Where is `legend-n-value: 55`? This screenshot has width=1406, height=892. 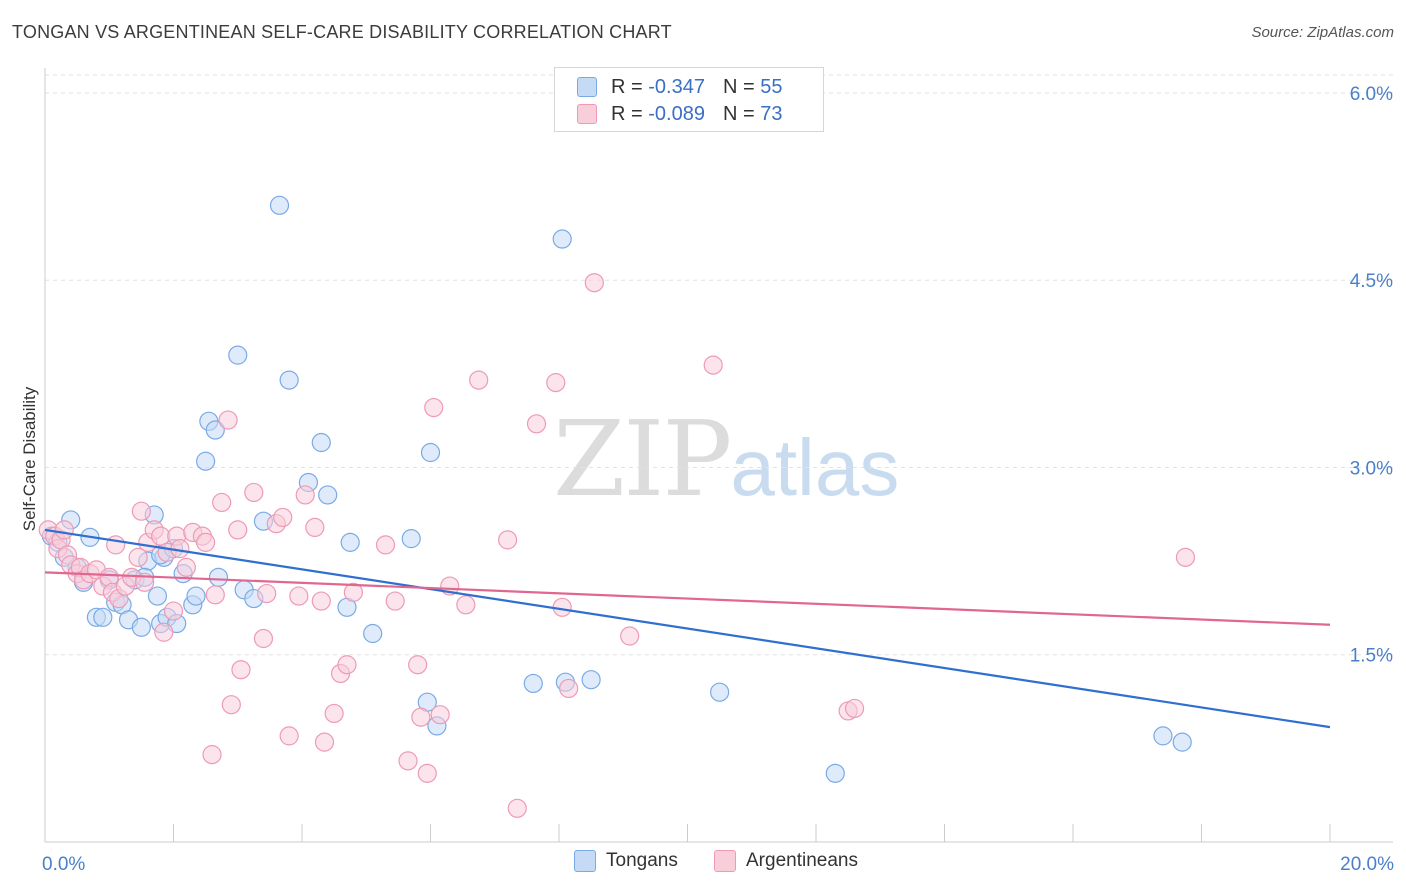 legend-n-value: 55 is located at coordinates (771, 86).